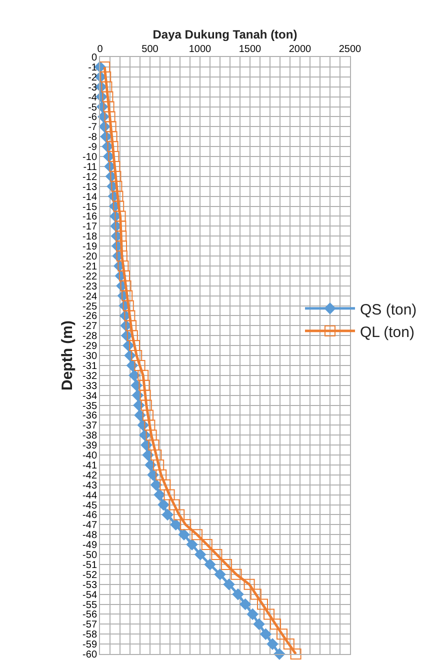 This screenshot has height=670, width=431. I want to click on y-tick-label: -52, so click(90, 575).